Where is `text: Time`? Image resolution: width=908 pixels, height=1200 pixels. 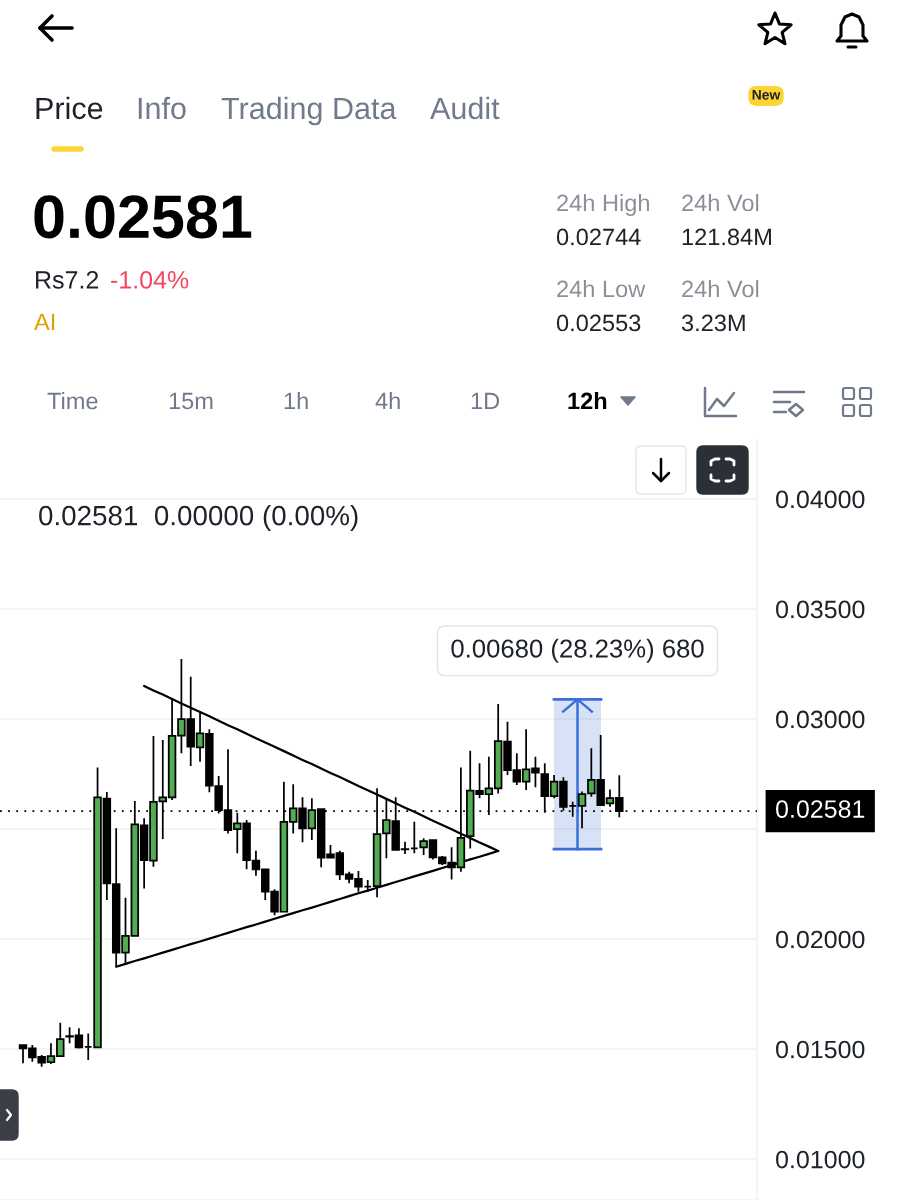
text: Time is located at coordinates (72, 400).